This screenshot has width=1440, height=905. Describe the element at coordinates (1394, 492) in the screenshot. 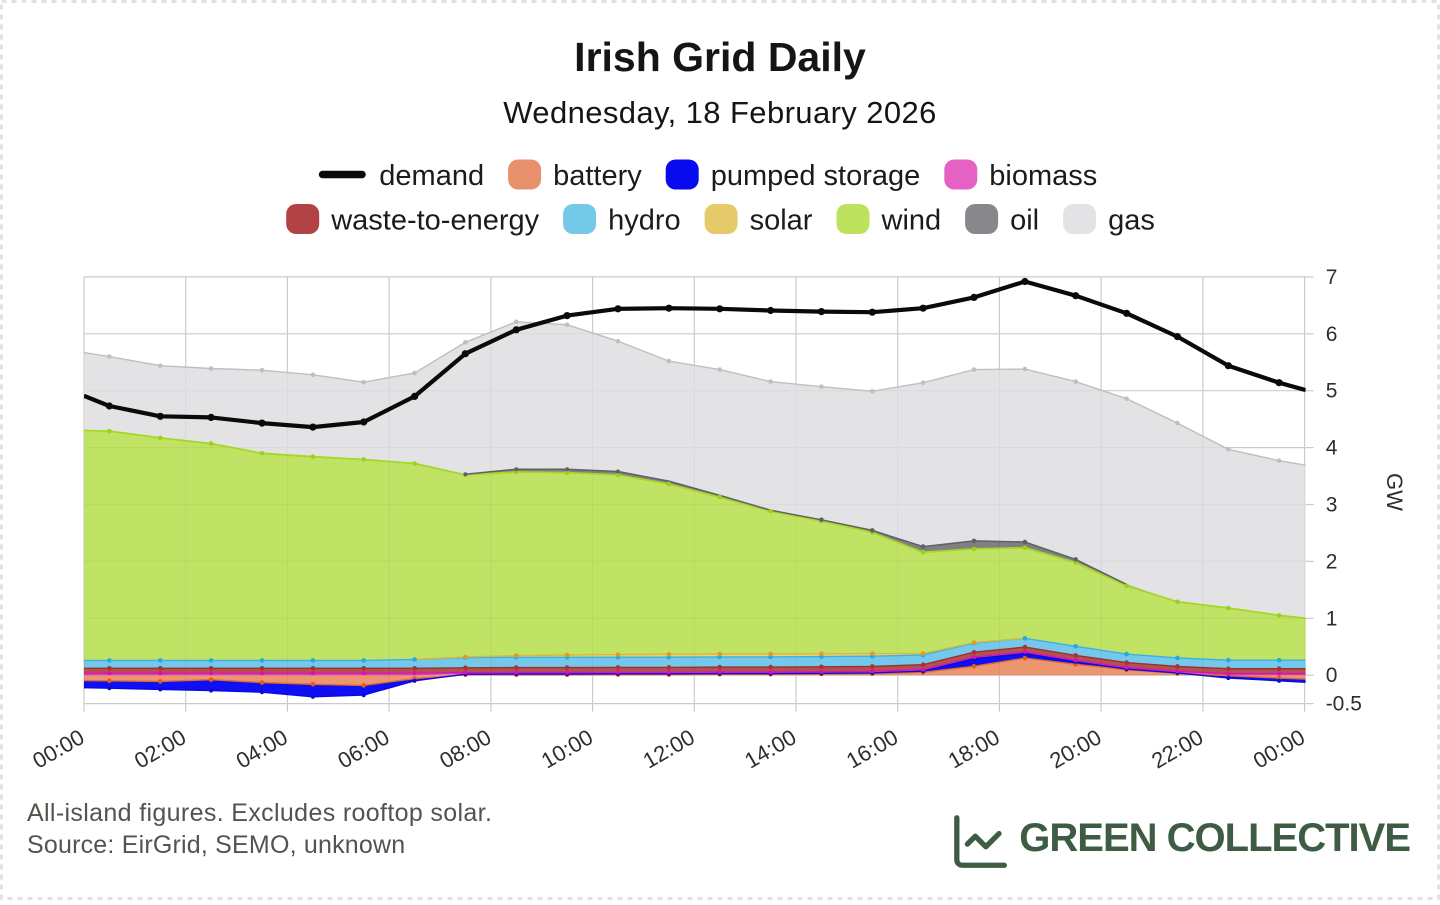

I see `svg-text: GW` at that location.